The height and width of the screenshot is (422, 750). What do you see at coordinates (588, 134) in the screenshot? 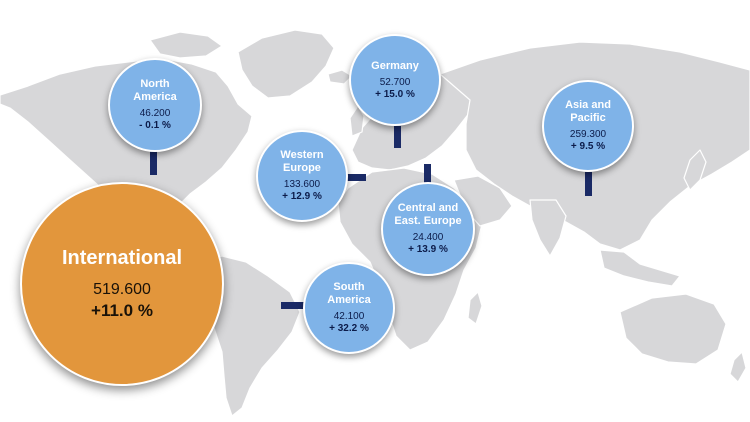
I see `region-value: 259.300` at bounding box center [588, 134].